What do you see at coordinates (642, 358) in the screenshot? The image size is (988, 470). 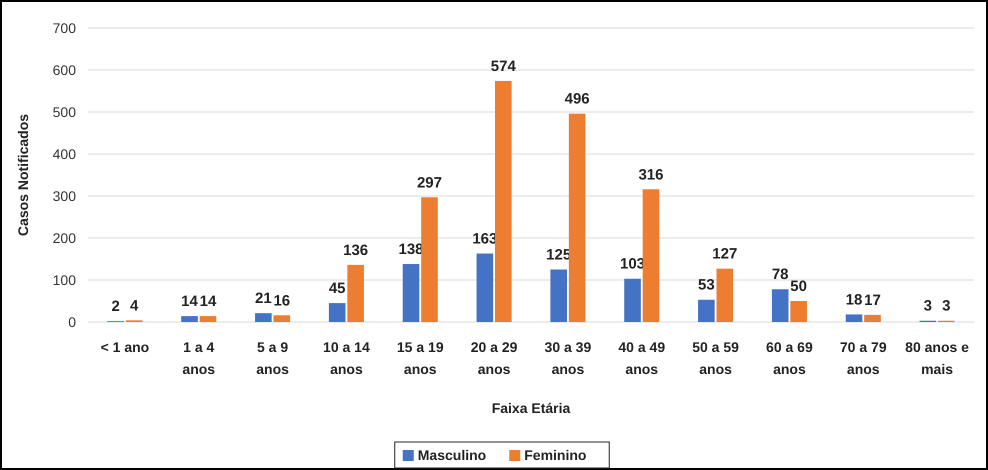 I see `x-tick-label: 40 a 49 anos` at bounding box center [642, 358].